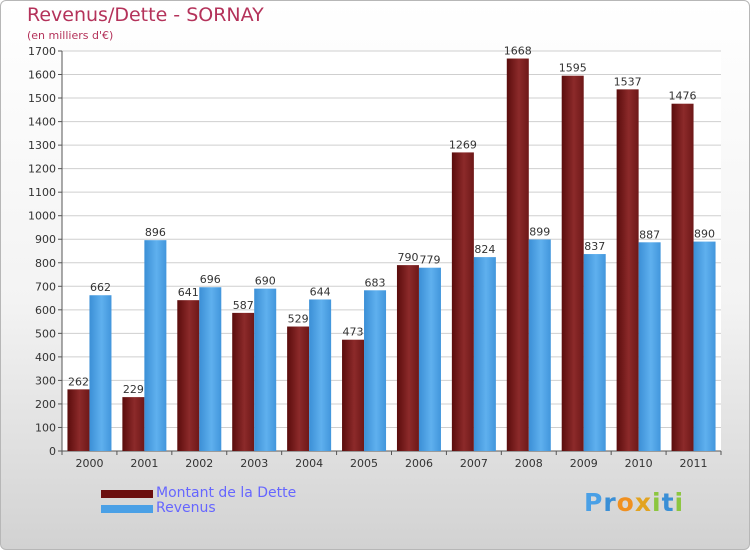  I want to click on data-label-dette: 1595, so click(573, 68).